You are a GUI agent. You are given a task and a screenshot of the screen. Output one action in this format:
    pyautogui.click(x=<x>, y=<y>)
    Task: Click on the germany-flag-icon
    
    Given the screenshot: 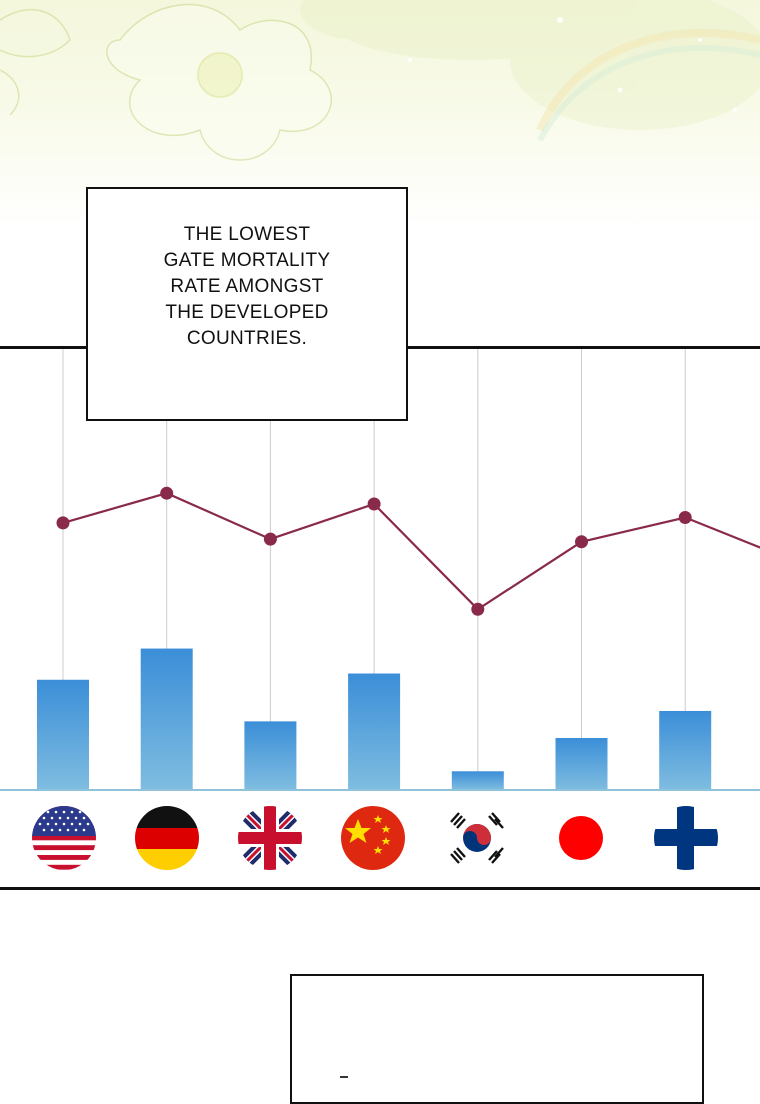 What is the action you would take?
    pyautogui.click(x=167, y=838)
    